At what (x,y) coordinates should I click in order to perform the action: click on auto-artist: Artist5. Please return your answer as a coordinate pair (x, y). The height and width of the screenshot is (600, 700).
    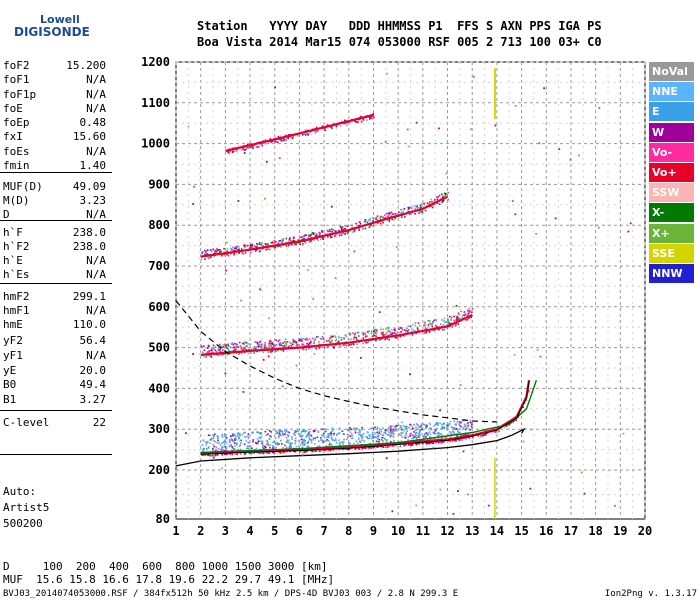
    Looking at the image, I should click on (26, 507).